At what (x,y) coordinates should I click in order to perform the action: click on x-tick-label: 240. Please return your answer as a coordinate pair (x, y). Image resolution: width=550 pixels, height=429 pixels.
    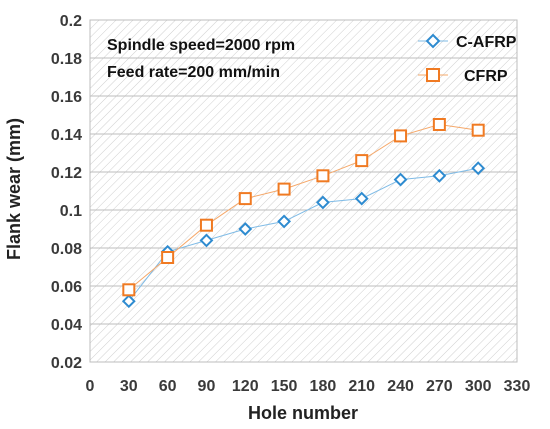
    Looking at the image, I should click on (400, 386).